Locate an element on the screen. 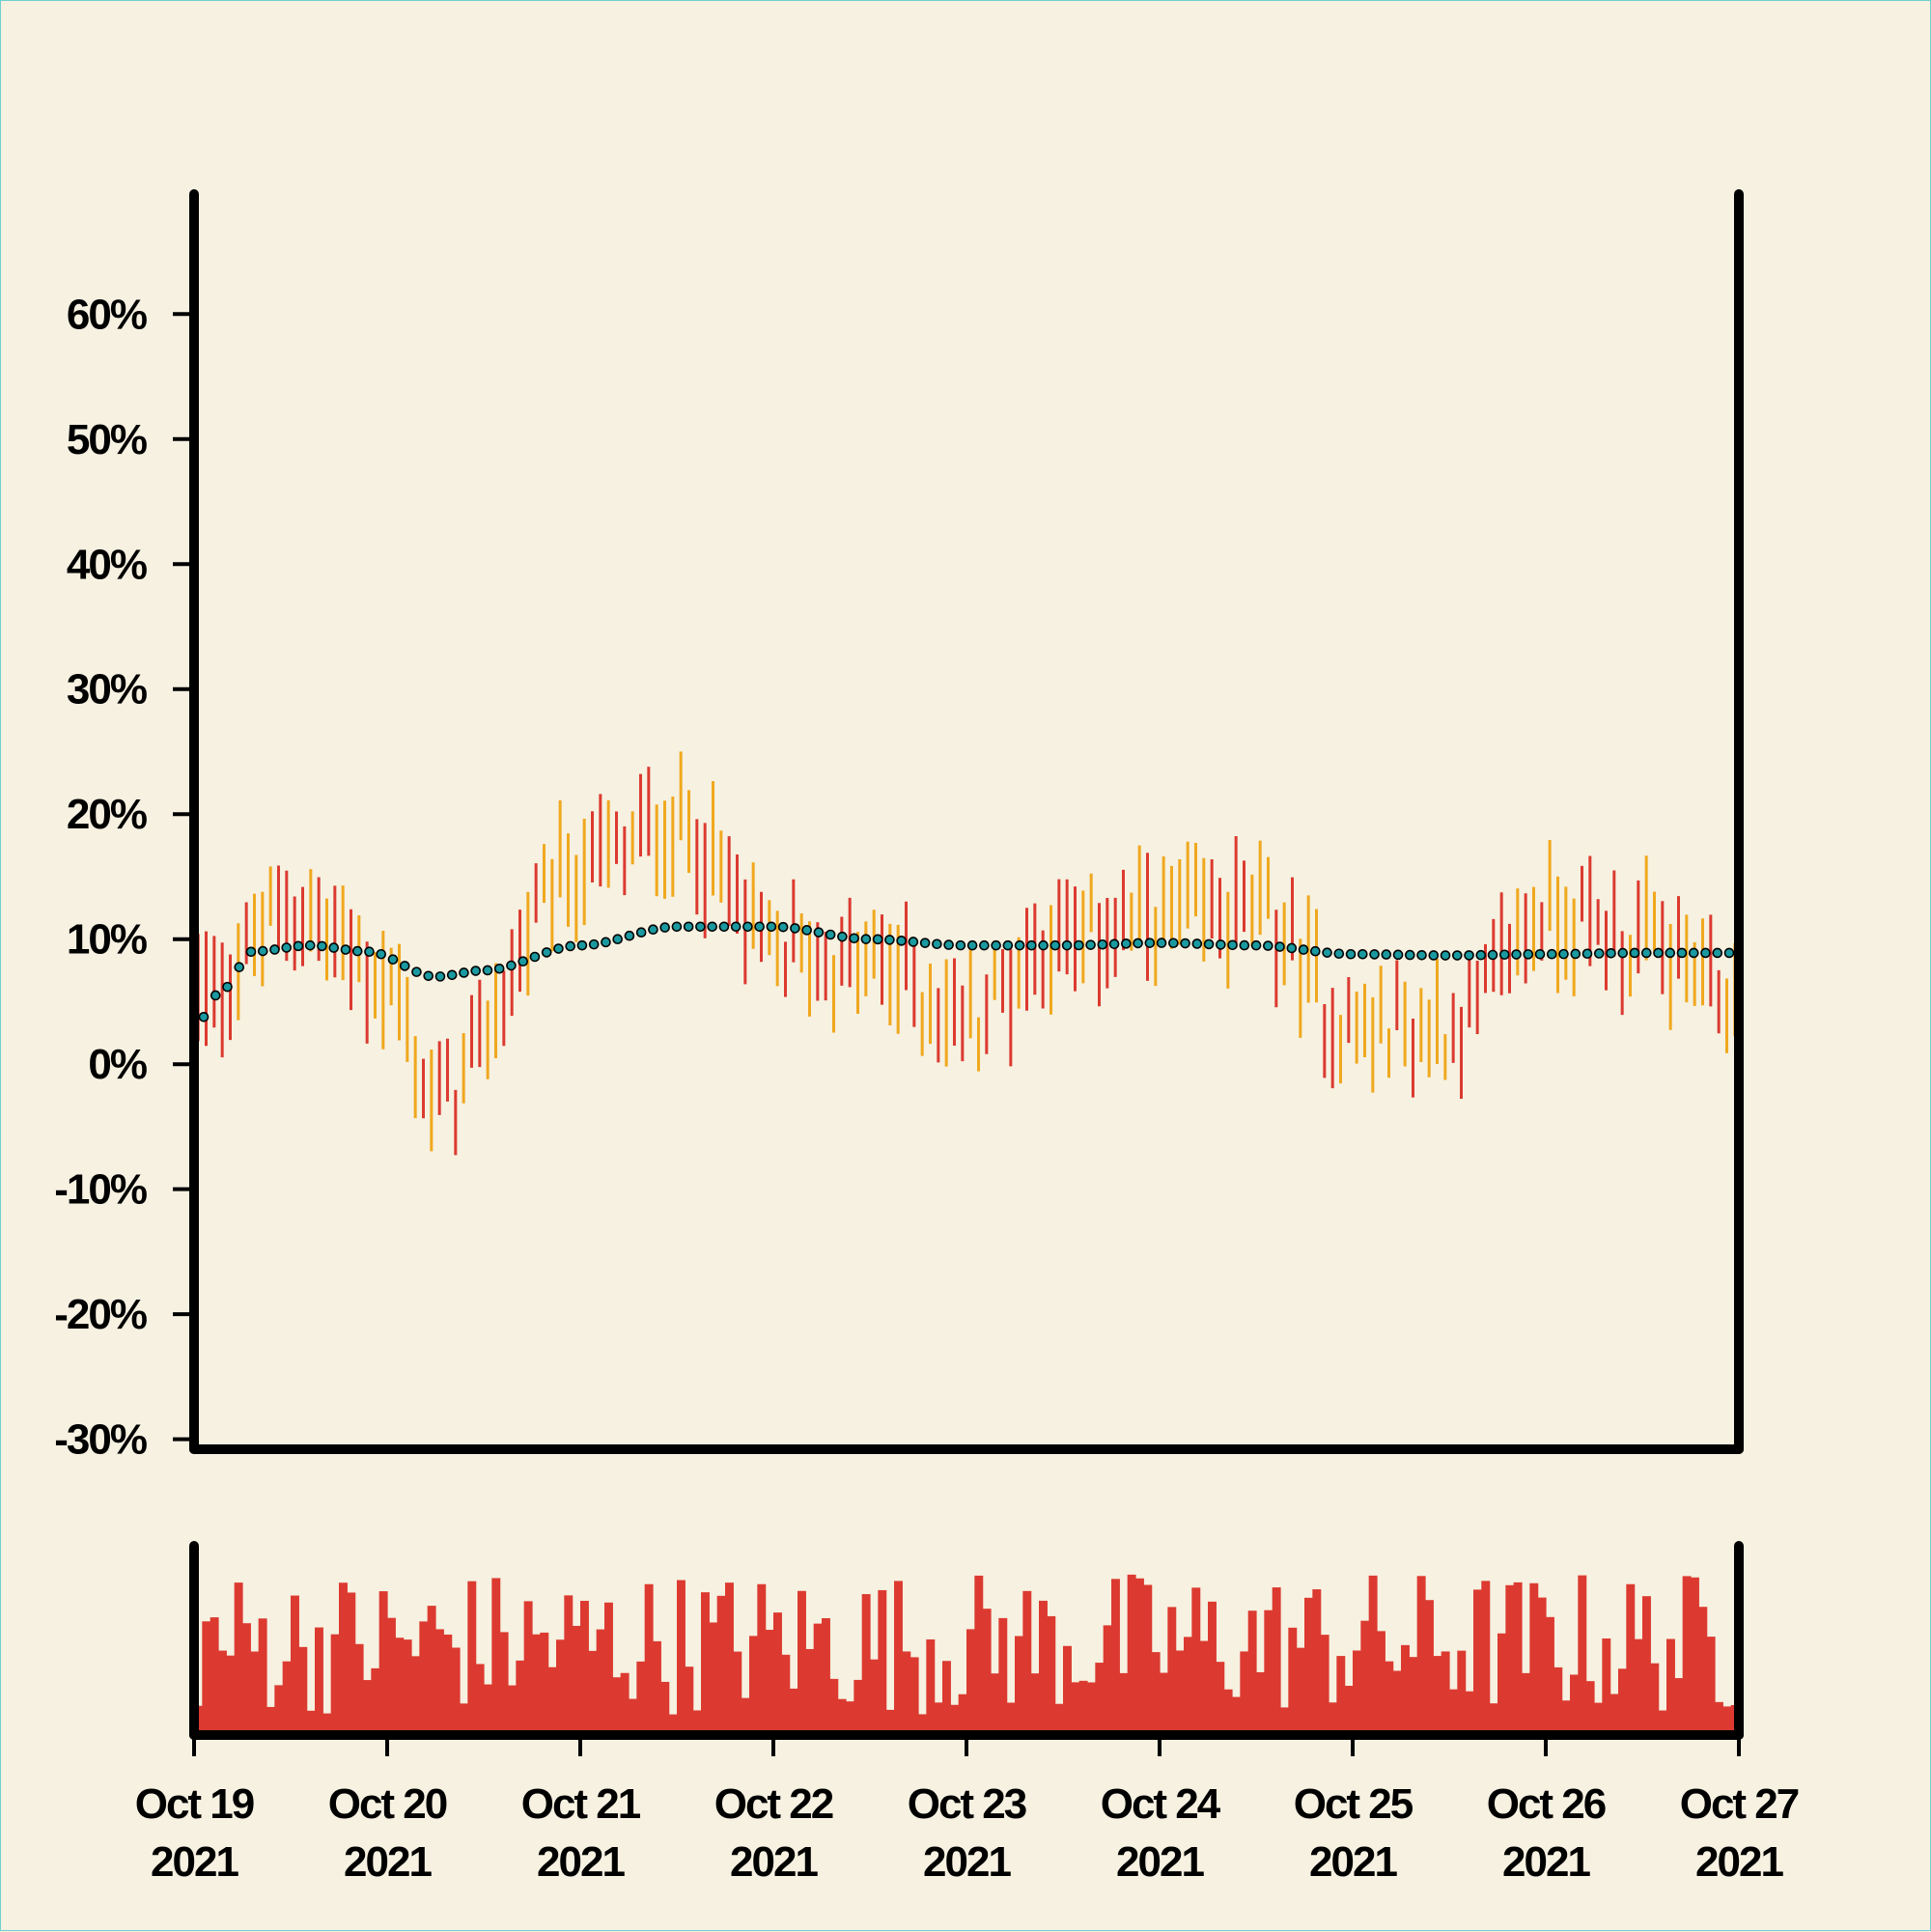 Image resolution: width=1931 pixels, height=1932 pixels. x-tick-label-date: Oct 20 is located at coordinates (387, 1804).